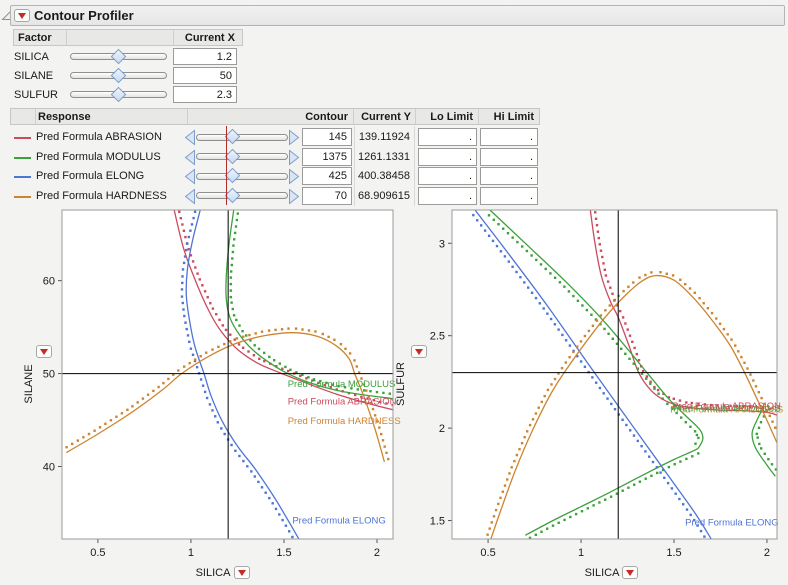  I want to click on red-triangle-menu-button, so click(22, 15).